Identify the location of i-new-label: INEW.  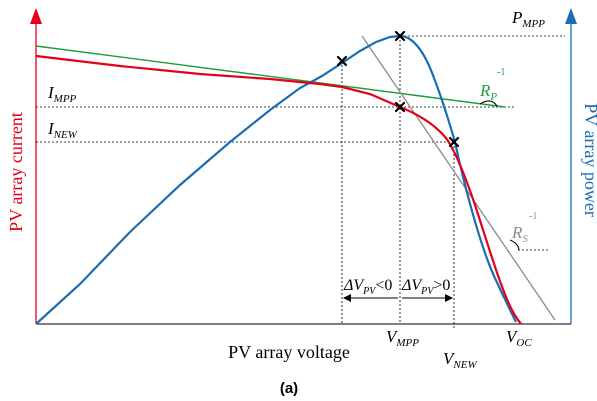
(62, 130).